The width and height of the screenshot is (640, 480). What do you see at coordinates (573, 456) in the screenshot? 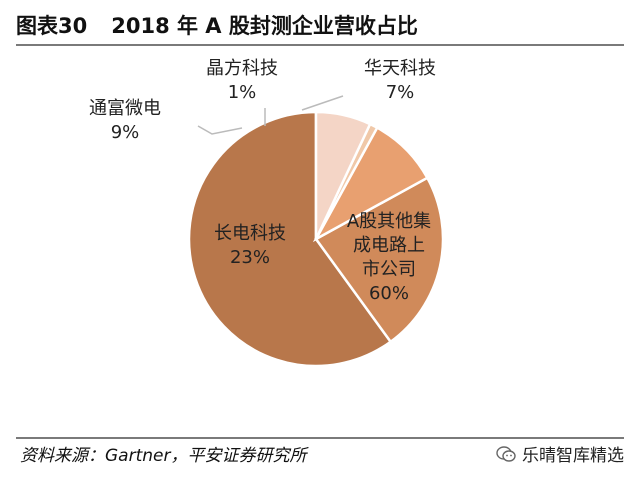
I see `brand-name: 乐晴智库精选` at bounding box center [573, 456].